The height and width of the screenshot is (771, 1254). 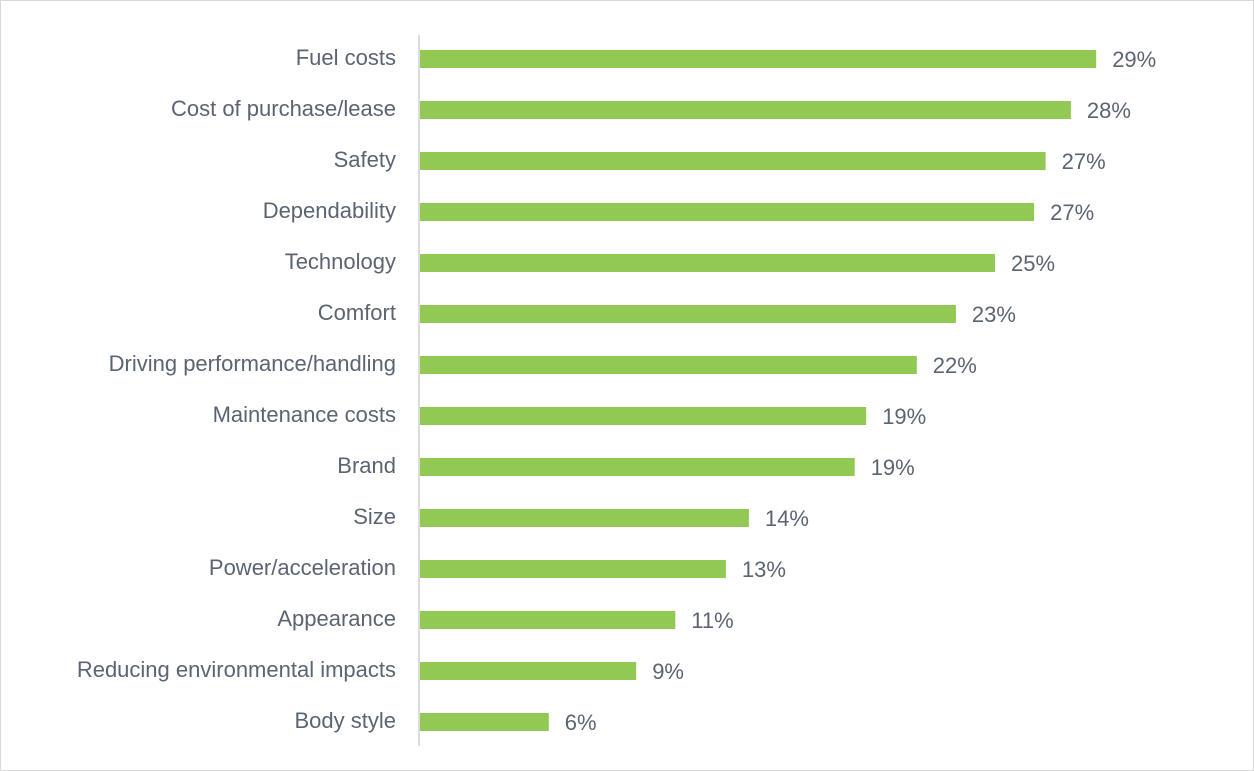 I want to click on value-label: 23%, so click(x=994, y=314).